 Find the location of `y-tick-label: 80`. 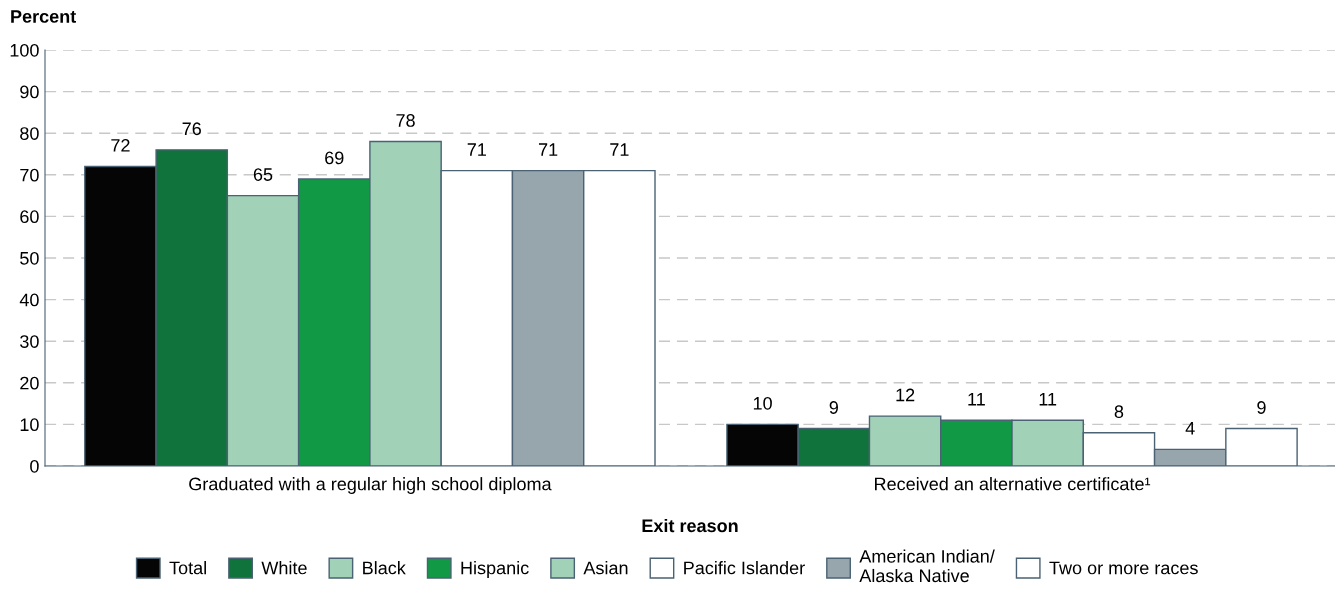

y-tick-label: 80 is located at coordinates (29, 133).